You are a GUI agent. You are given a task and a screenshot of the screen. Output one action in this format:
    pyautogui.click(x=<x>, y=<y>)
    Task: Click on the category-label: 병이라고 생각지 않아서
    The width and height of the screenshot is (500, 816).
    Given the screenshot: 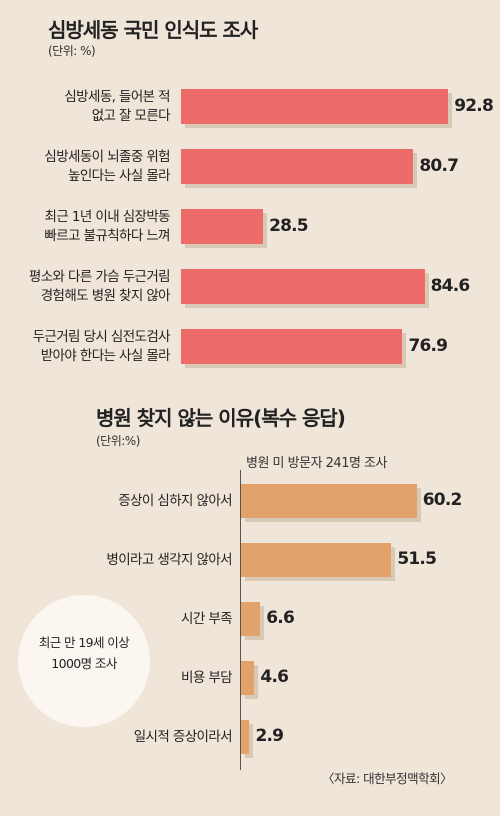 What is the action you would take?
    pyautogui.click(x=169, y=559)
    